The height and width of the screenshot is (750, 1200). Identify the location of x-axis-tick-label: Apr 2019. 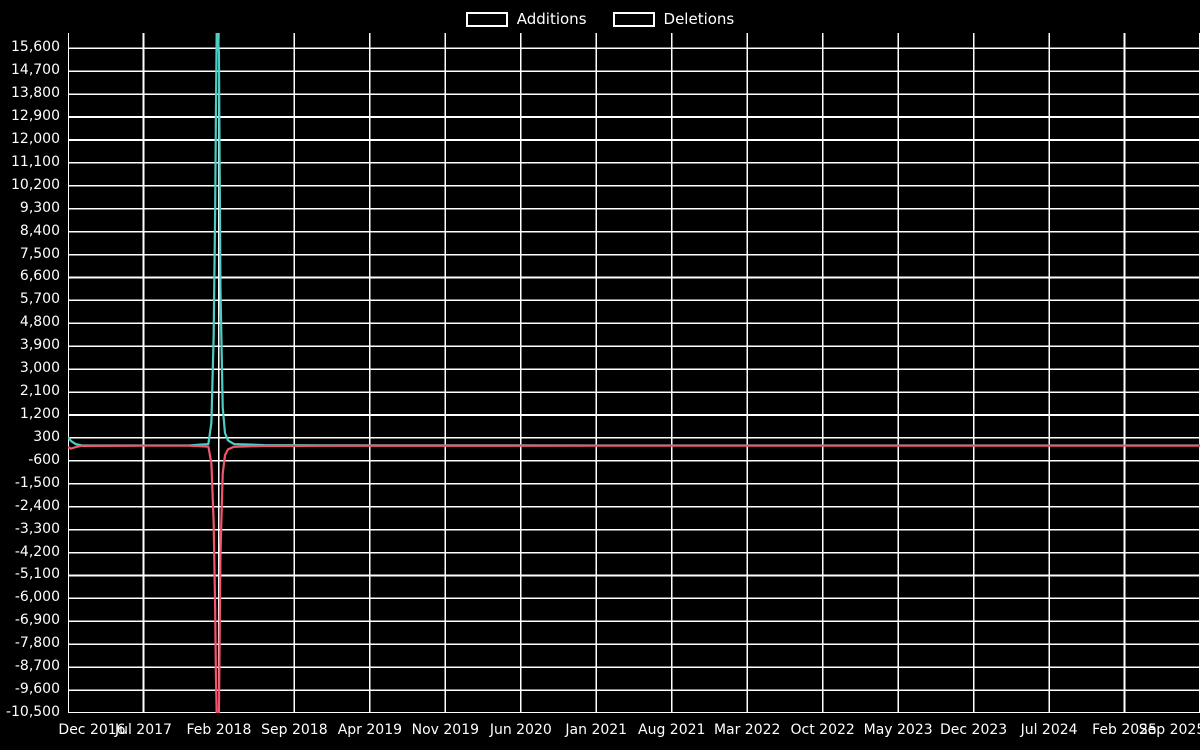
(370, 730).